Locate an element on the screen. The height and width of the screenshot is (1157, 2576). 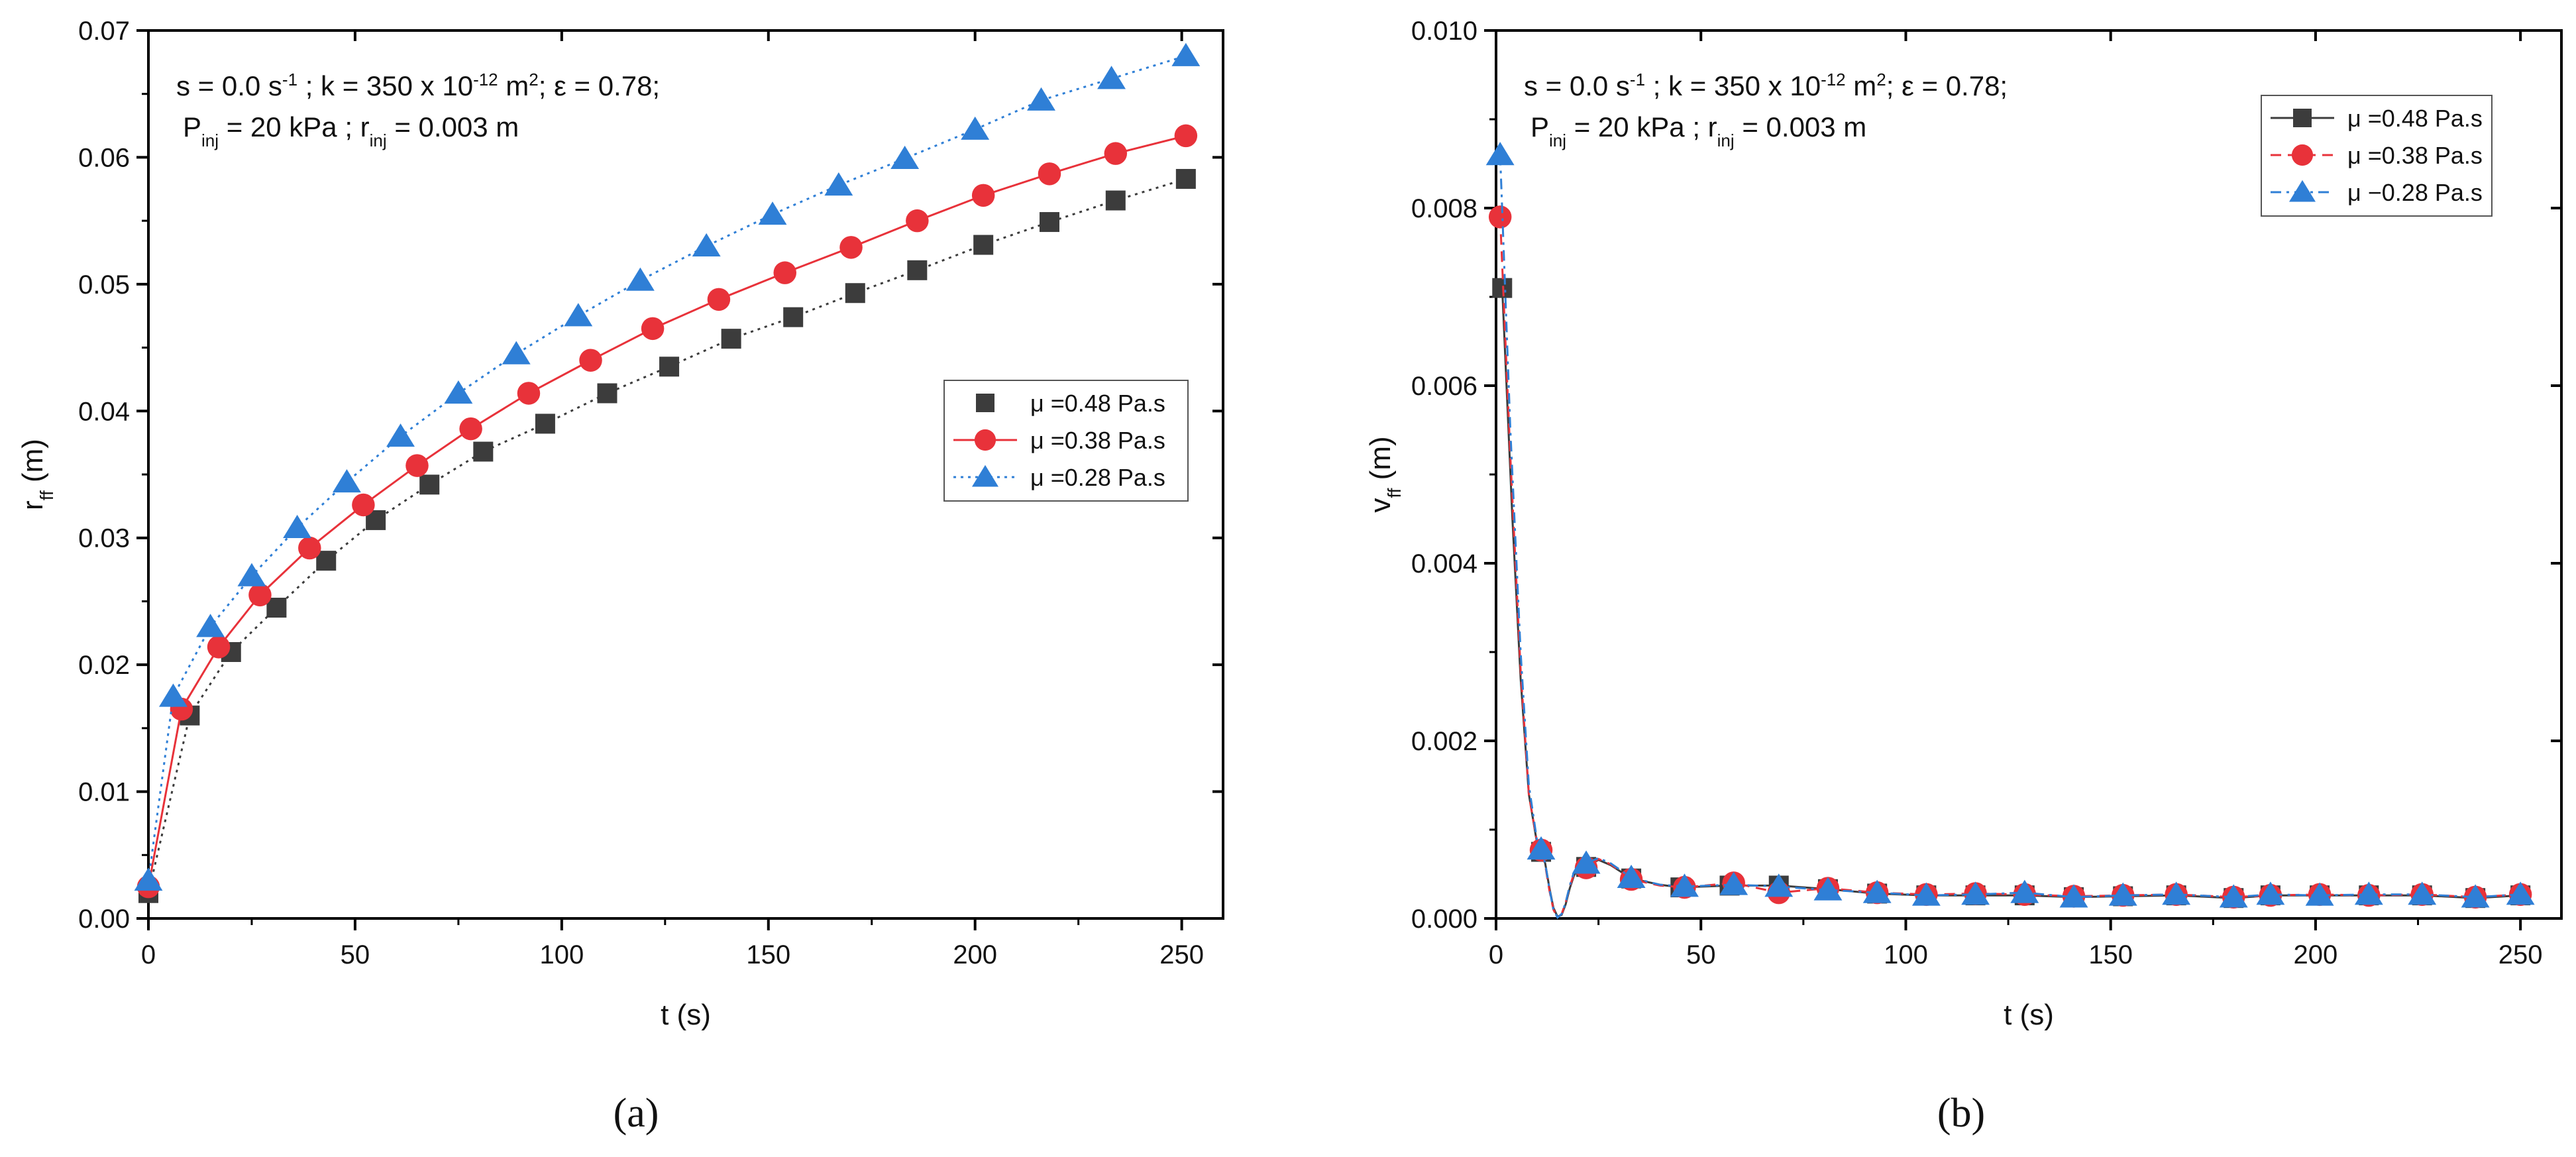
y-tick-label: 0.01 is located at coordinates (104, 792).